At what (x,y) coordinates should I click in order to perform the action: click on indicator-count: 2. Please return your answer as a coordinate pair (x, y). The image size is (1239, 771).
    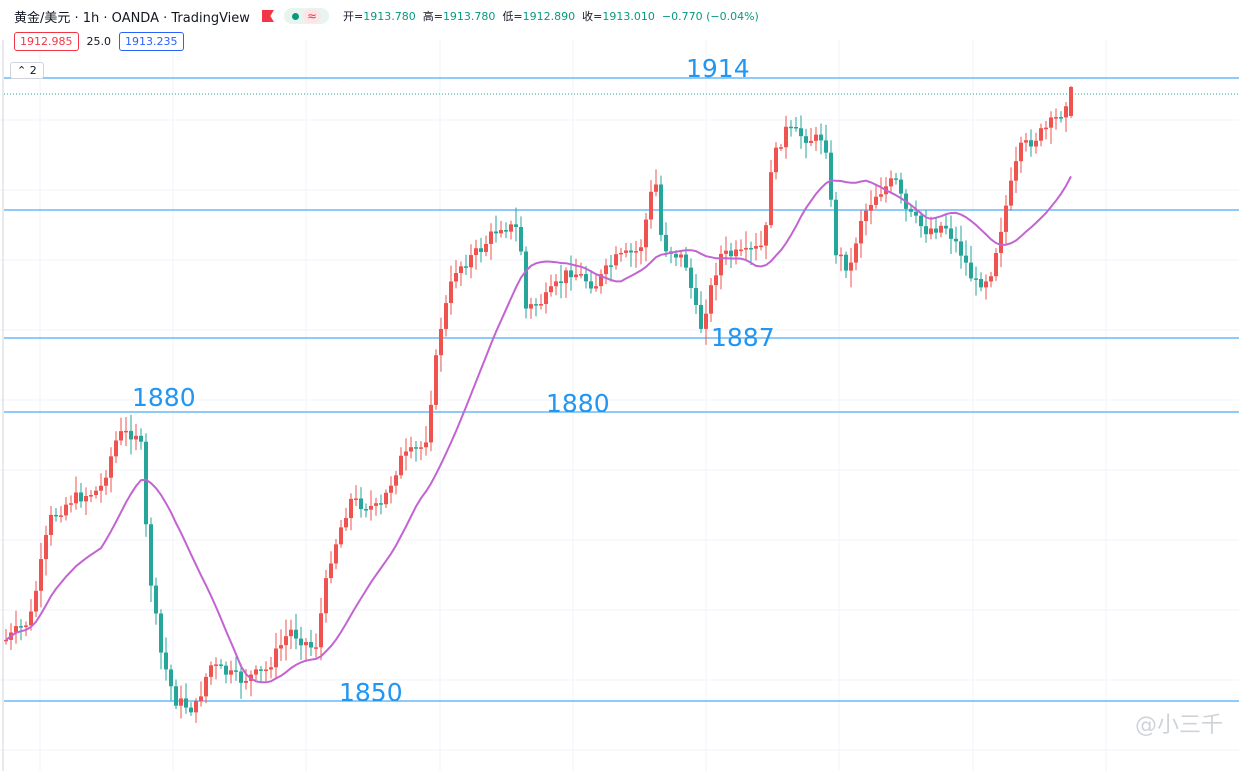
    Looking at the image, I should click on (33, 70).